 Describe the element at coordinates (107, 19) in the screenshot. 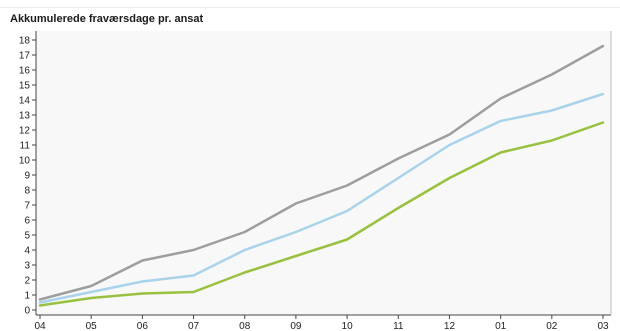

I see `chart-title: Akkumulerede fraværsdage pr. ansat` at that location.